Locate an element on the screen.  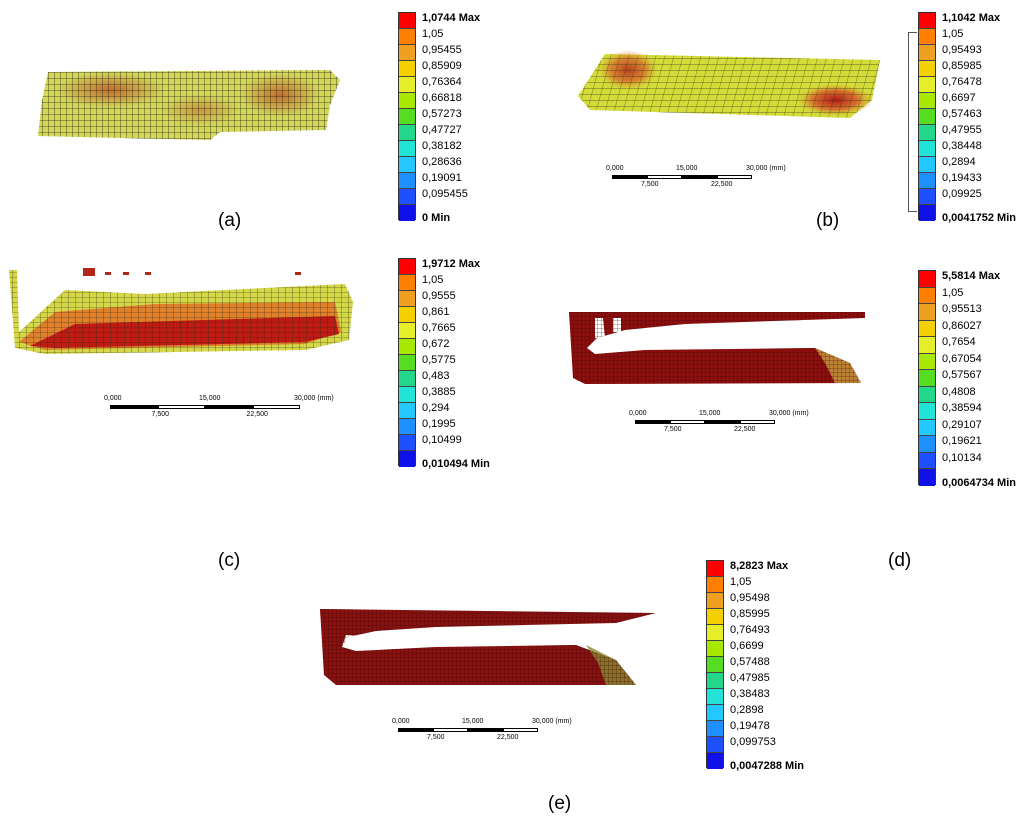
legend-label: 0,095455 is located at coordinates (445, 194).